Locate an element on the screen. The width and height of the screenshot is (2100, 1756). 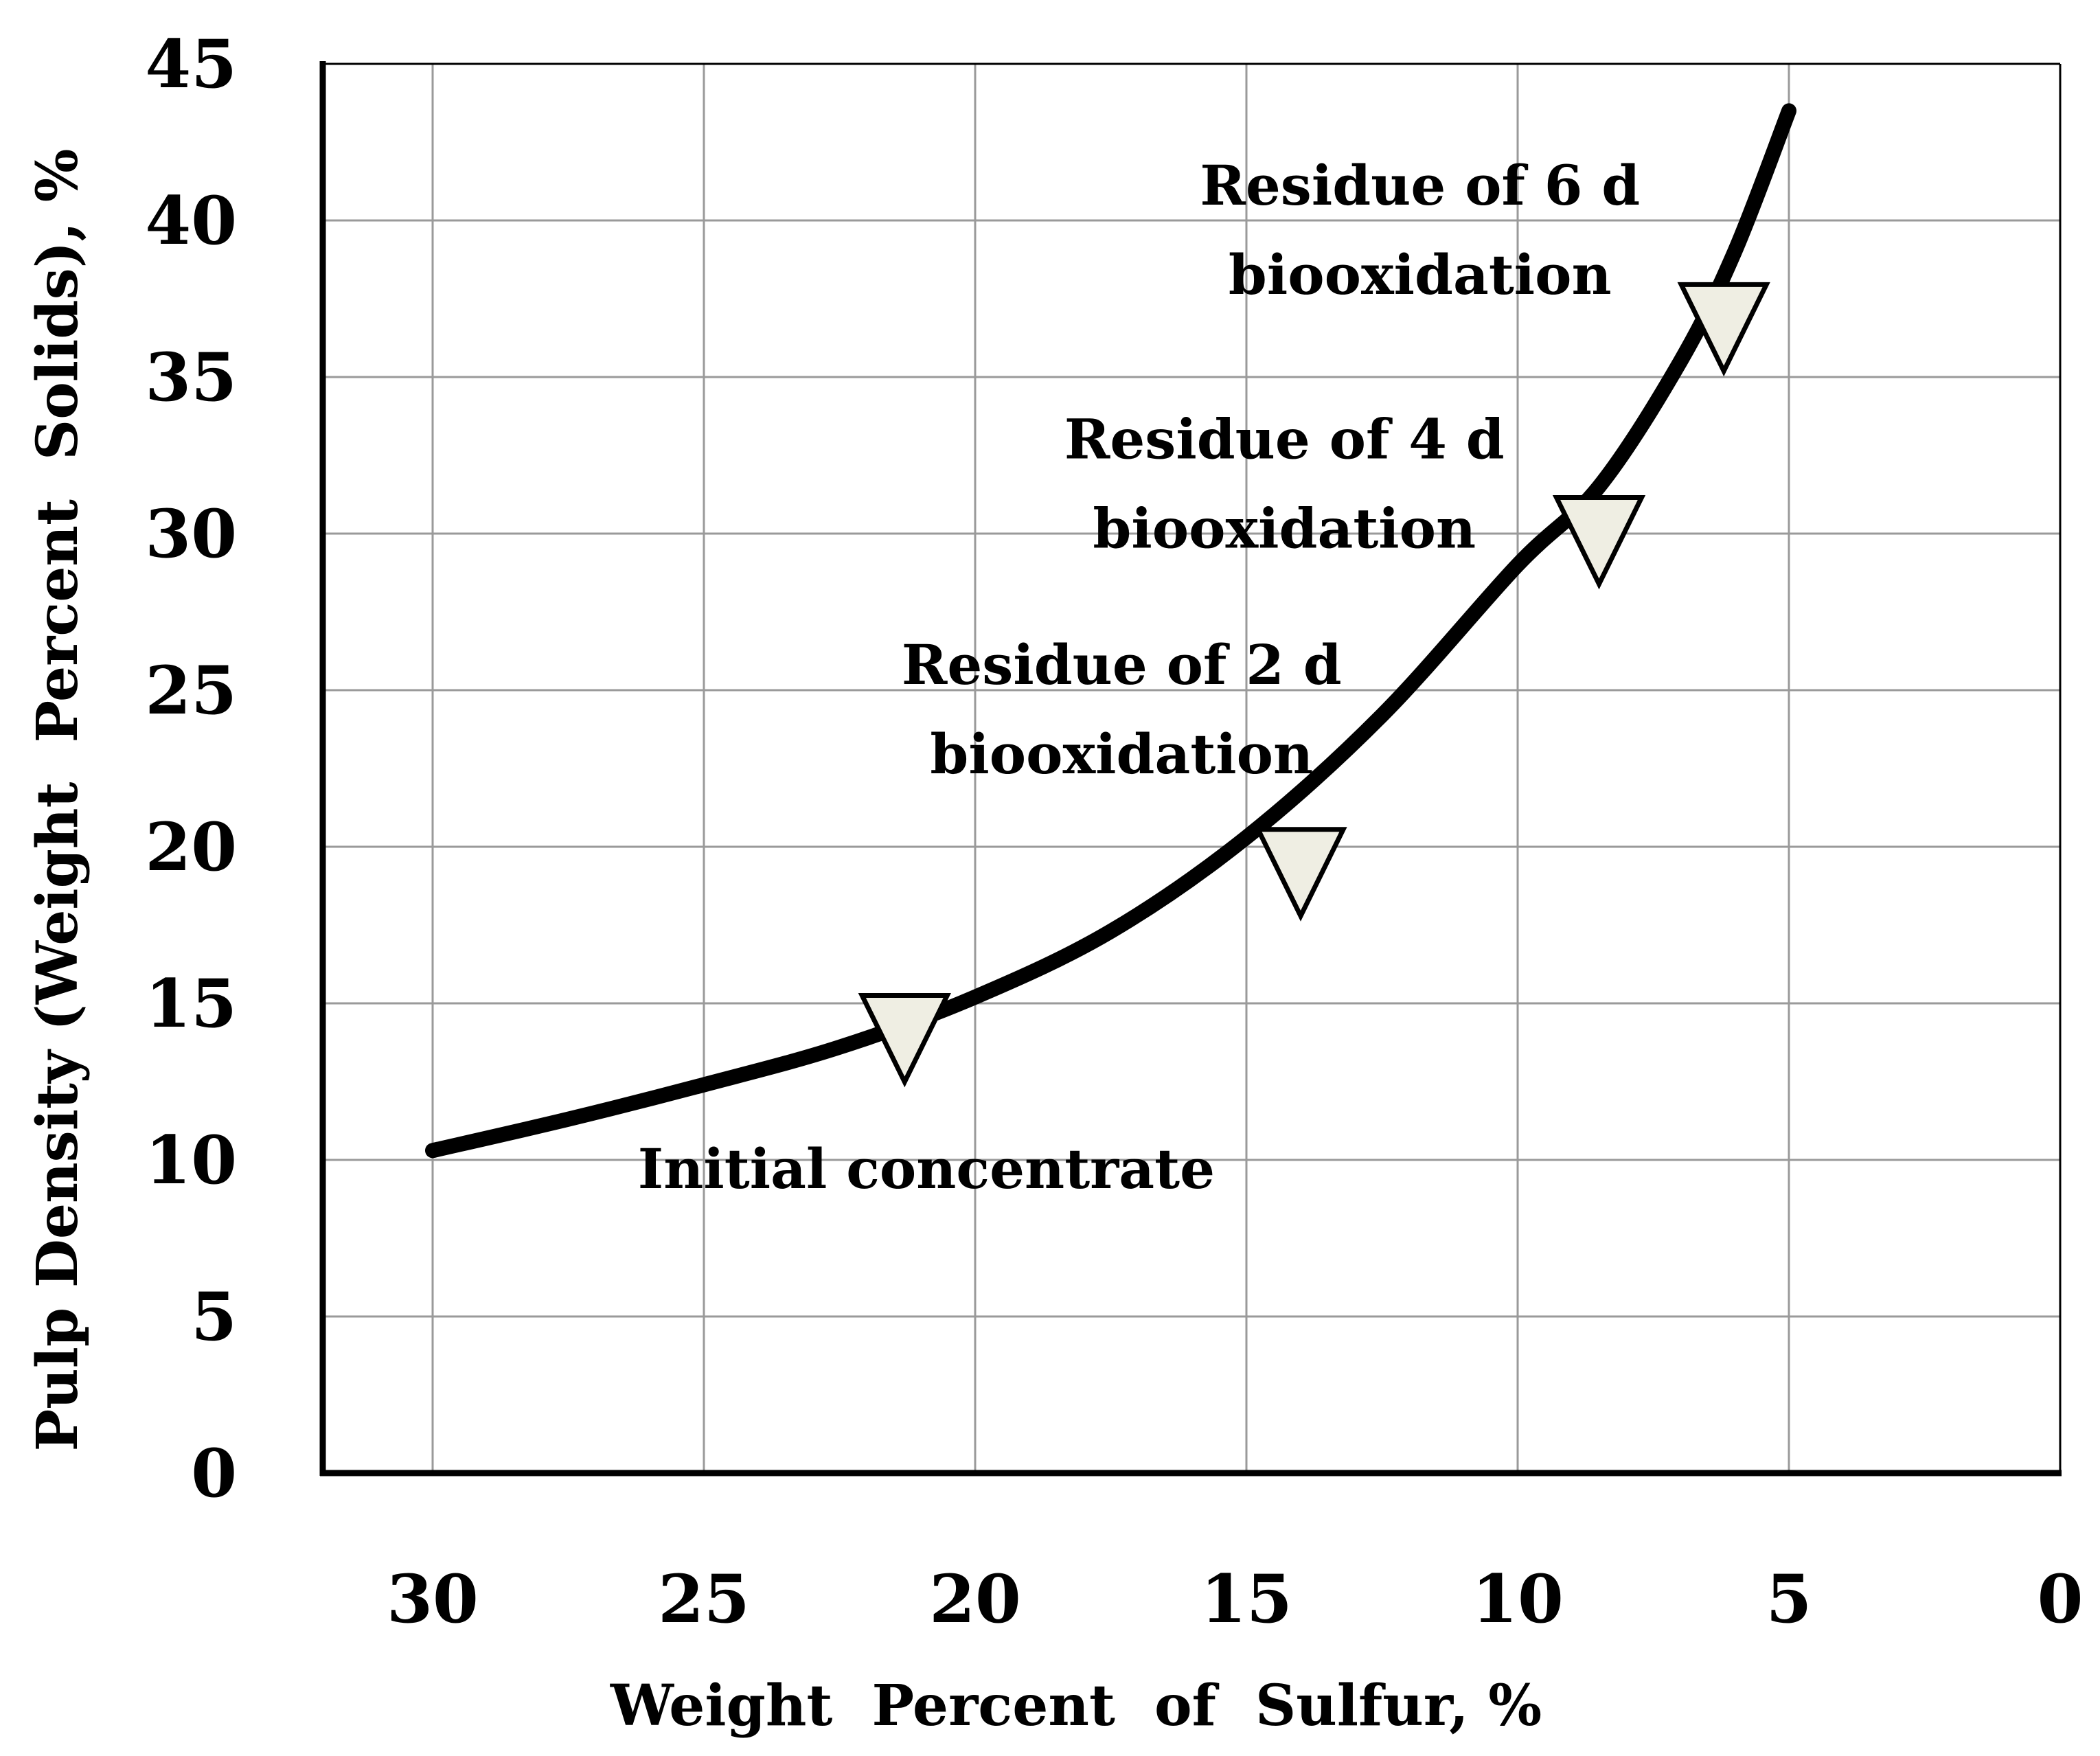
annotation-2-line-1: Residue of 4 d is located at coordinates (1284, 439).